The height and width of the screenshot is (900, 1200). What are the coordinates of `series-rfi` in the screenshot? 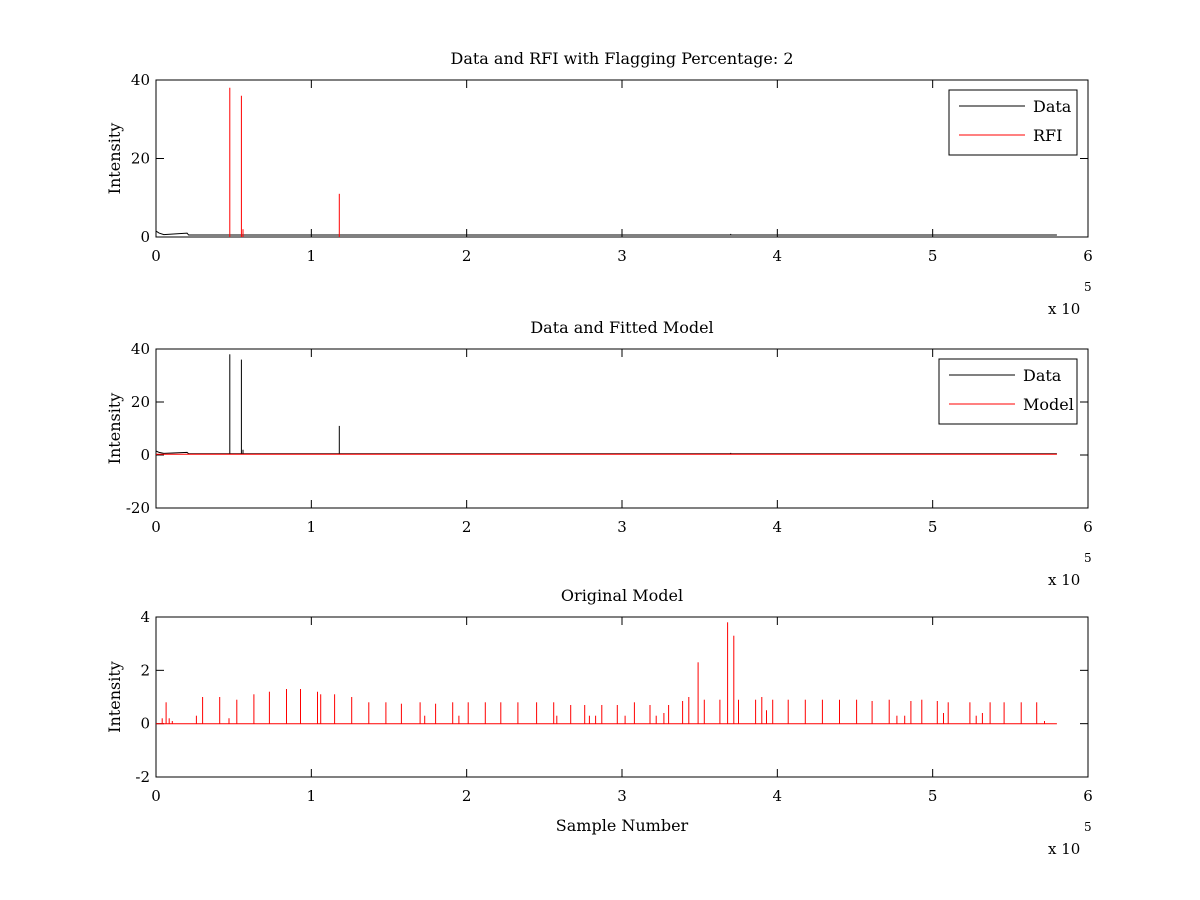 It's located at (284, 162).